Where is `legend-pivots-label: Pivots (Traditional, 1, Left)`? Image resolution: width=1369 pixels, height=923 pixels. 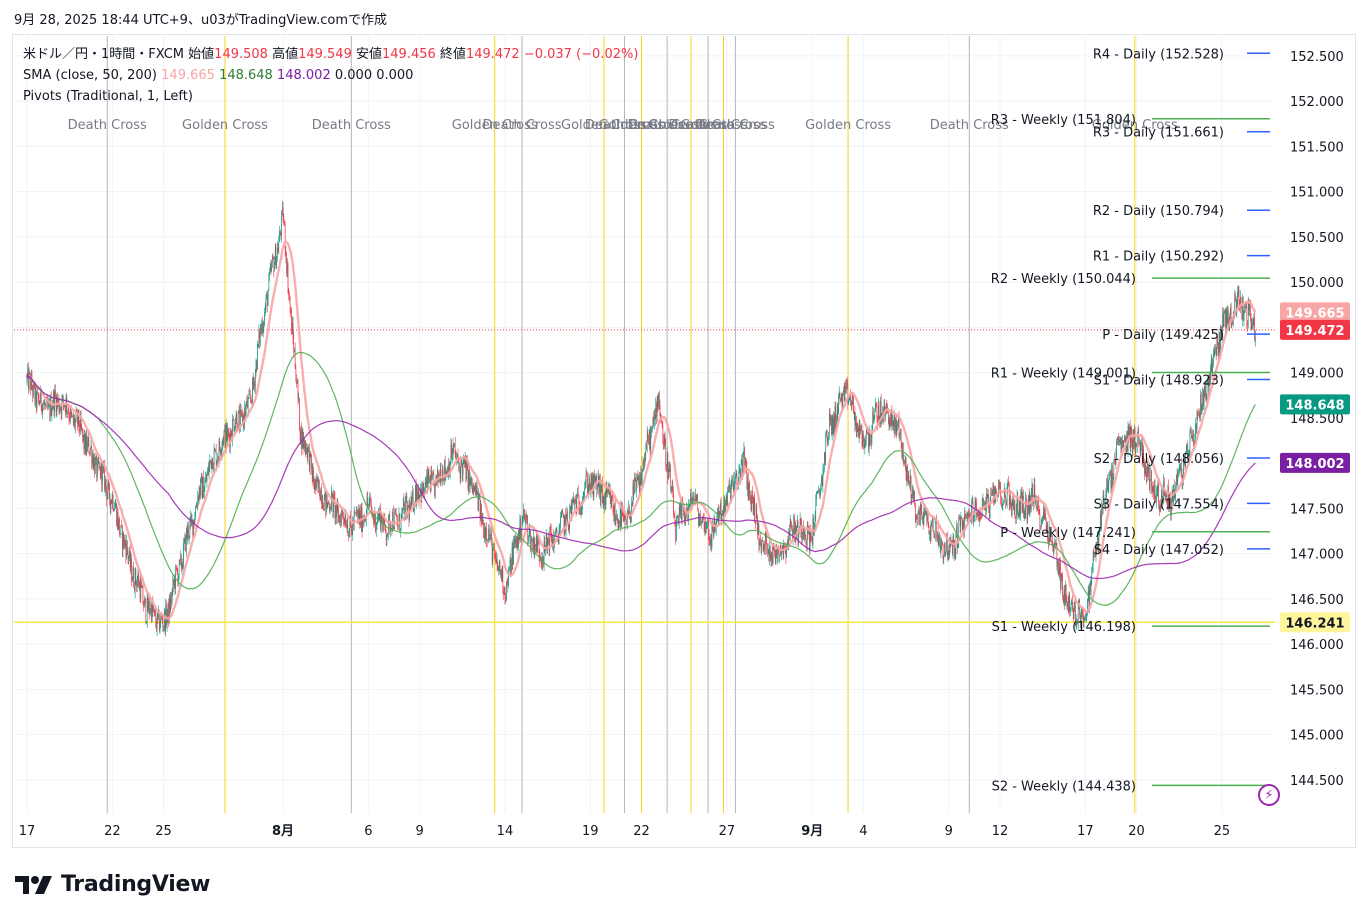
legend-pivots-label: Pivots (Traditional, 1, Left) is located at coordinates (108, 96).